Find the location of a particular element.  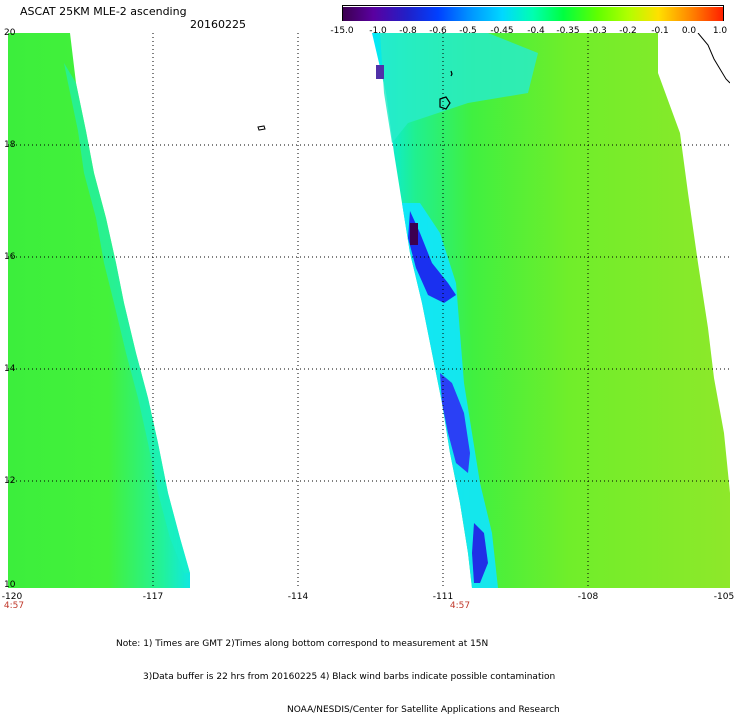

lon-label: -114 is located at coordinates (298, 597).